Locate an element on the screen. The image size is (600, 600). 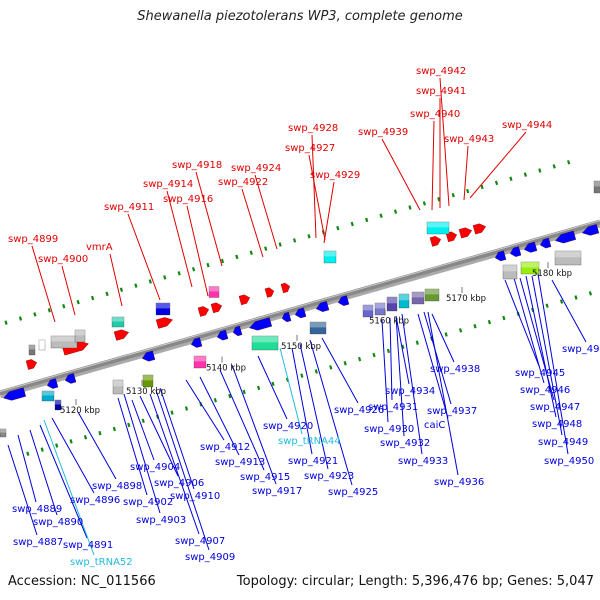
scale-tick-label: 5160 kbp is located at coordinates (389, 321).